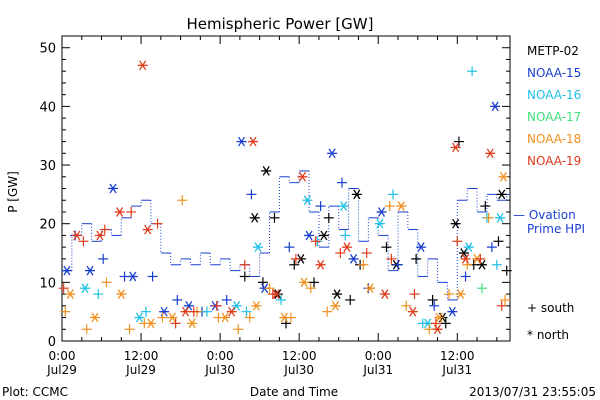 The width and height of the screenshot is (600, 400). Describe the element at coordinates (47, 283) in the screenshot. I see `y-tick-label: 10` at that location.